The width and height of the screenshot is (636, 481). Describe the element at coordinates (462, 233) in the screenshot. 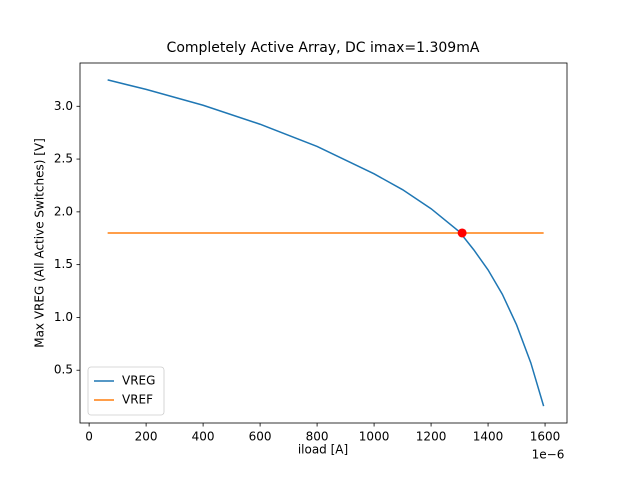

I see `crossing-point` at that location.